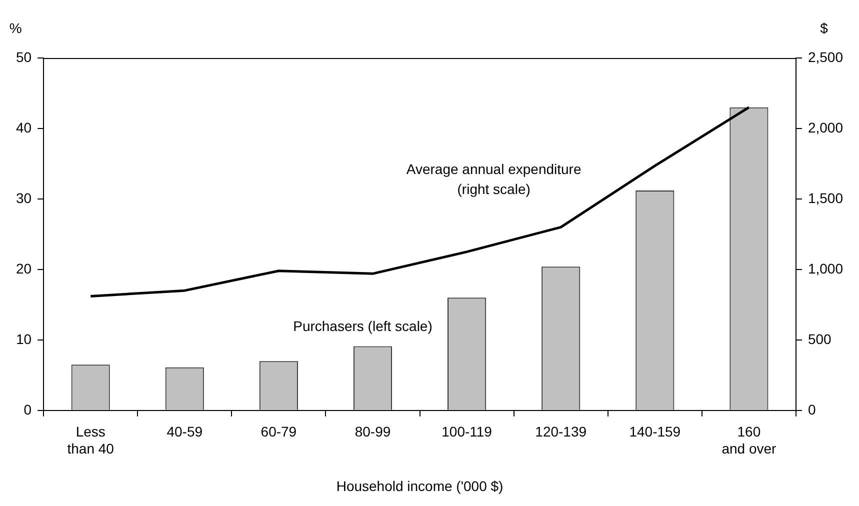 The width and height of the screenshot is (859, 506). What do you see at coordinates (90, 440) in the screenshot?
I see `x-tick-label: Less than 40` at bounding box center [90, 440].